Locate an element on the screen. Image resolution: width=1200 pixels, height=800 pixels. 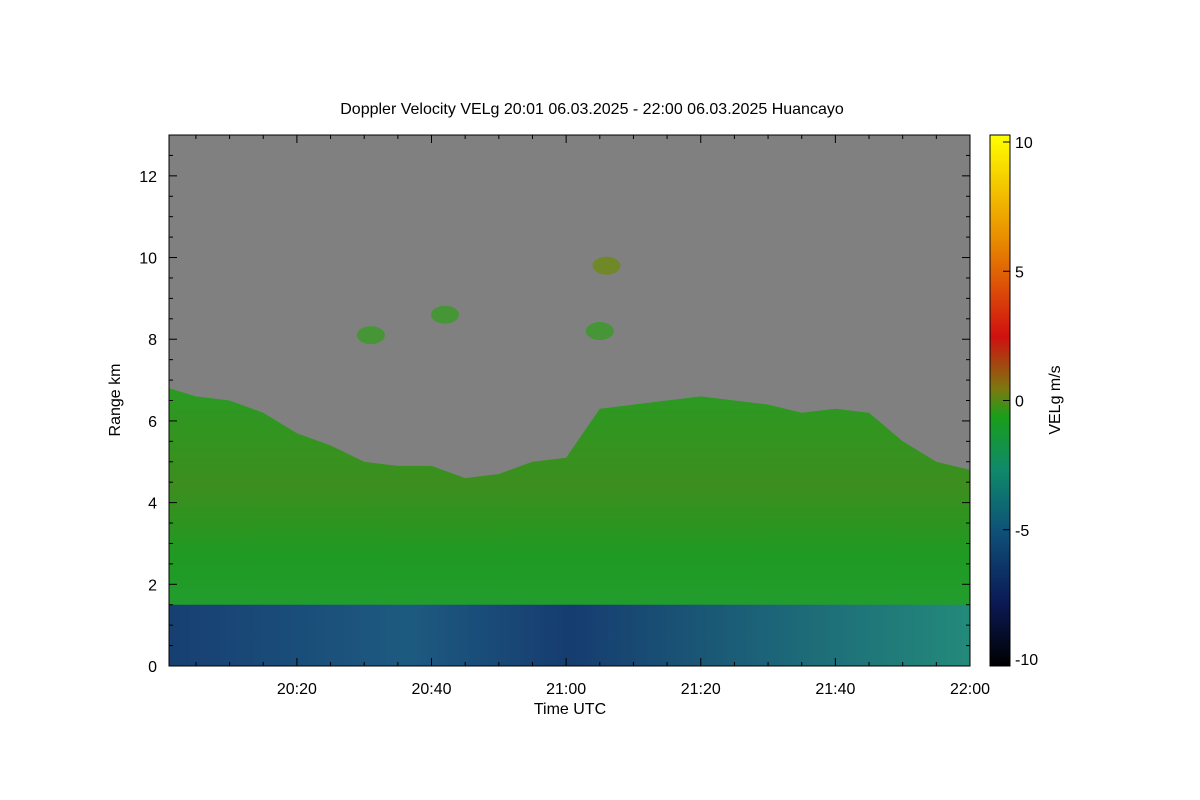
colorbar-tick-label: -10 is located at coordinates (1026, 660).